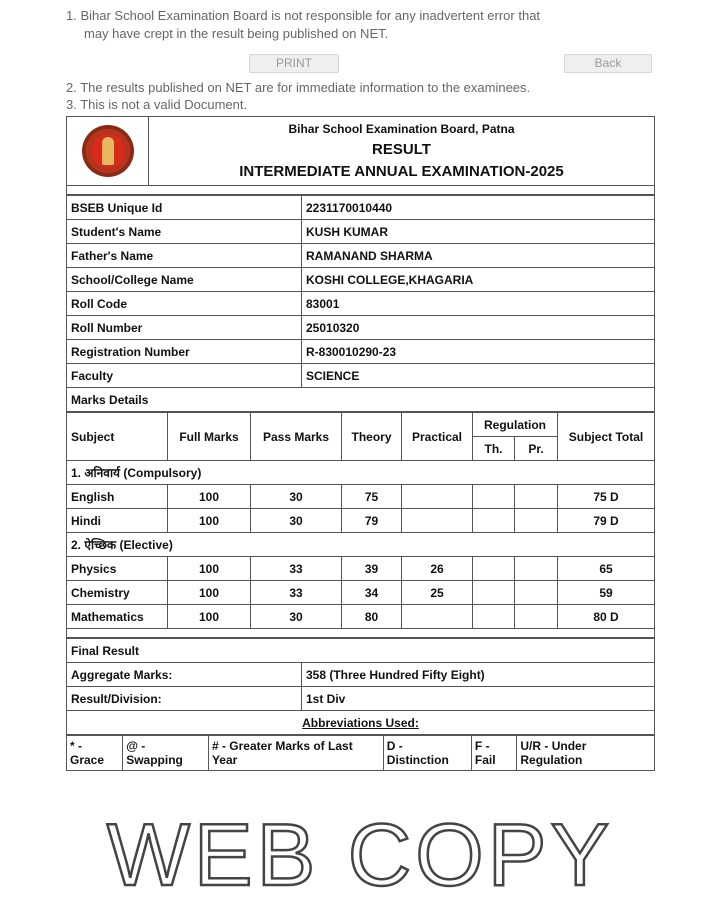 This screenshot has height=914, width=720. I want to click on info-row: Student's Name KUSH KUMAR, so click(360, 231).